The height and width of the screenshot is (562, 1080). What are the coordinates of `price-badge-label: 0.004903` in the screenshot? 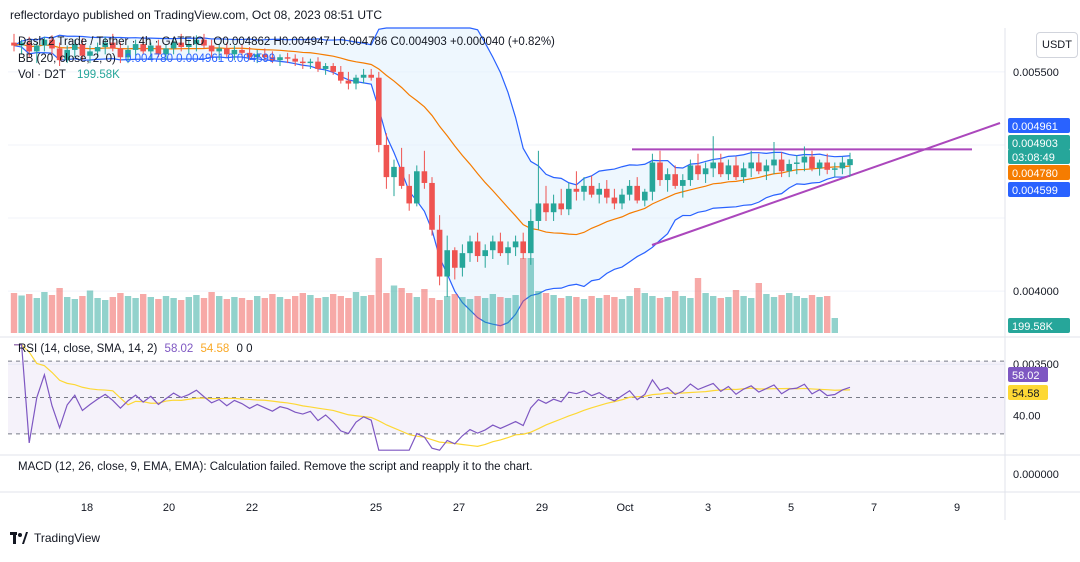 It's located at (1035, 144).